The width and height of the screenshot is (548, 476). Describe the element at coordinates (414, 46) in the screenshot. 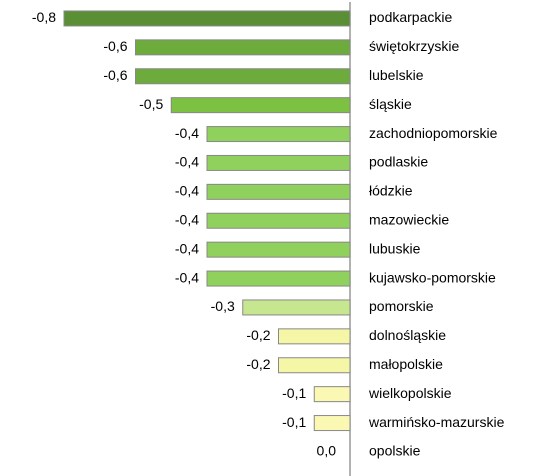

I see `category-label: świętokrzyskie` at that location.